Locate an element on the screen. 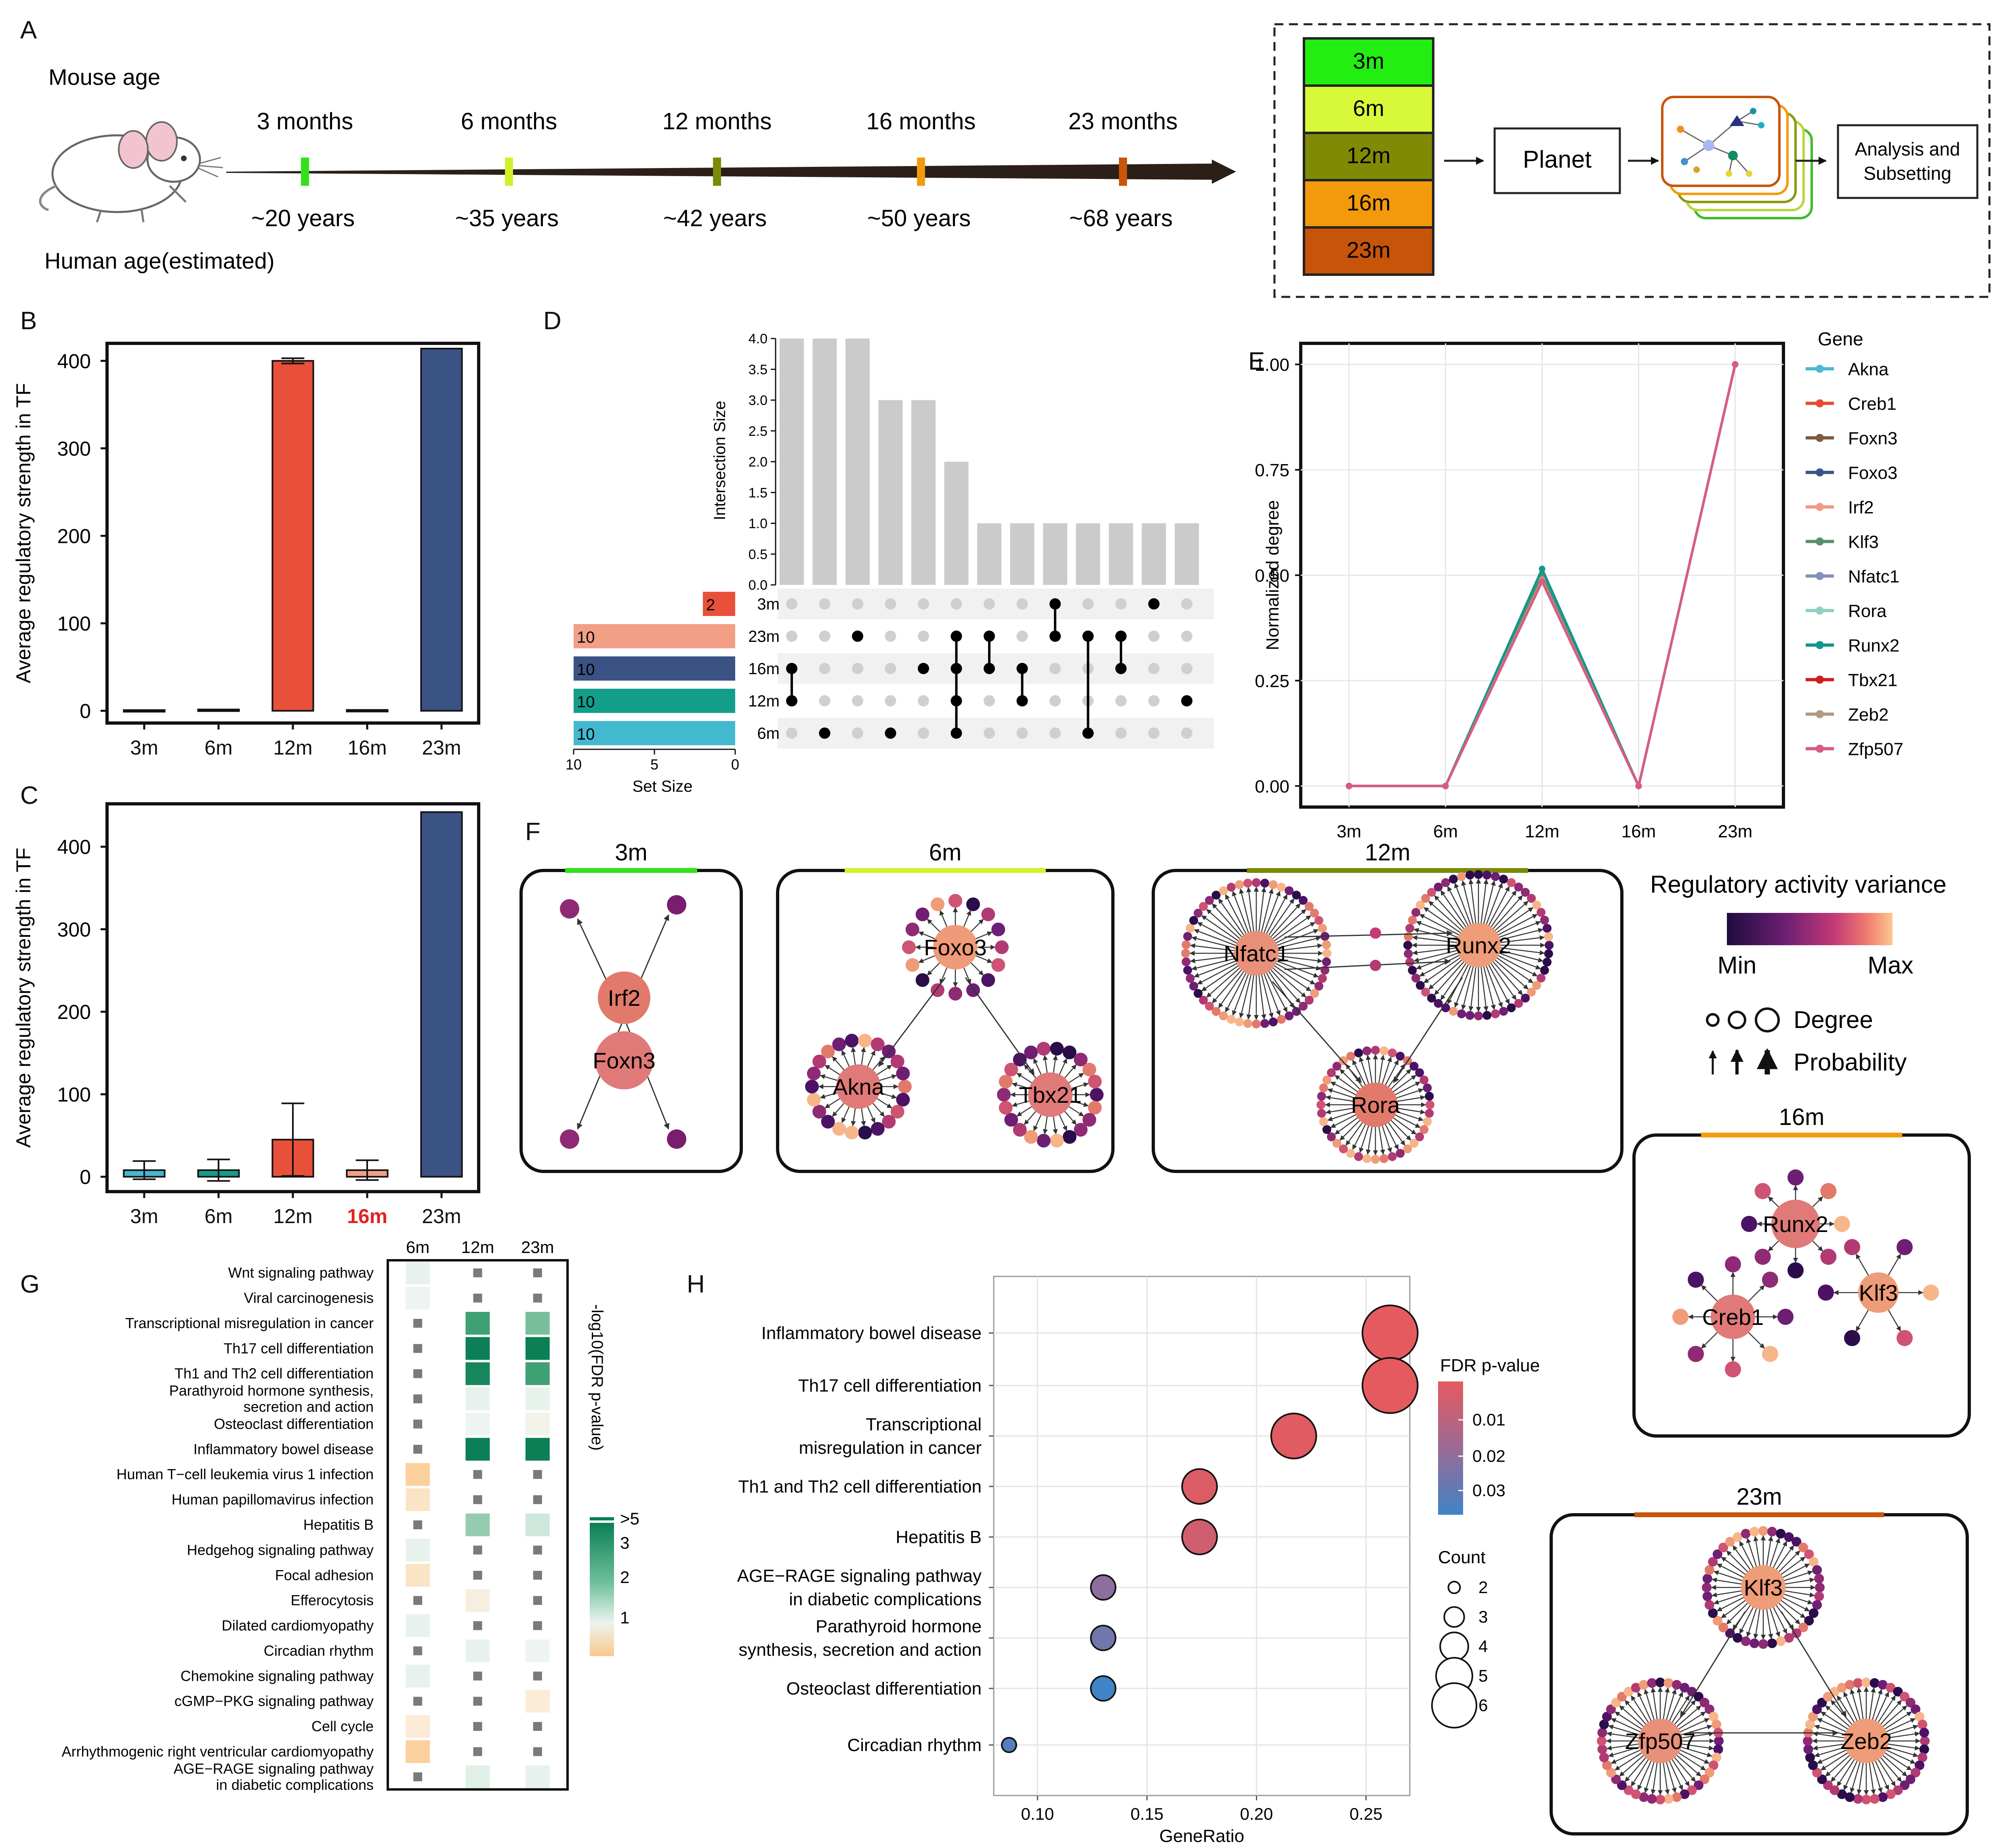  y-tick-label: 200 is located at coordinates (74, 1013).